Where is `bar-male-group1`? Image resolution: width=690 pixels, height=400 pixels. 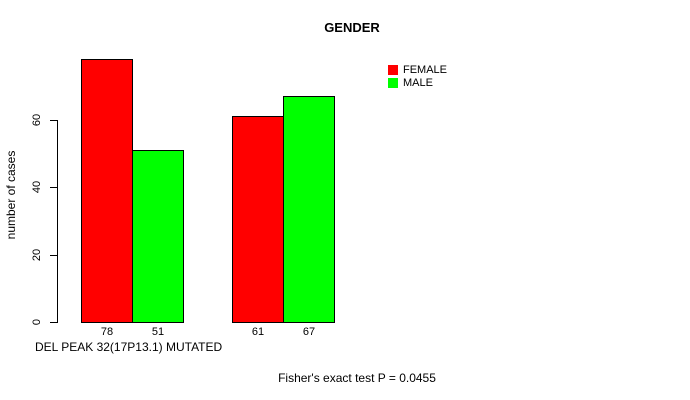
bar-male-group1 is located at coordinates (158, 236).